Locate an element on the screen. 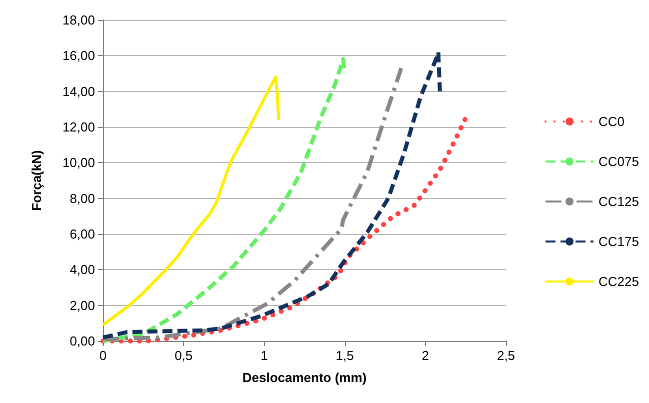  legend-label: CC125 is located at coordinates (618, 201).